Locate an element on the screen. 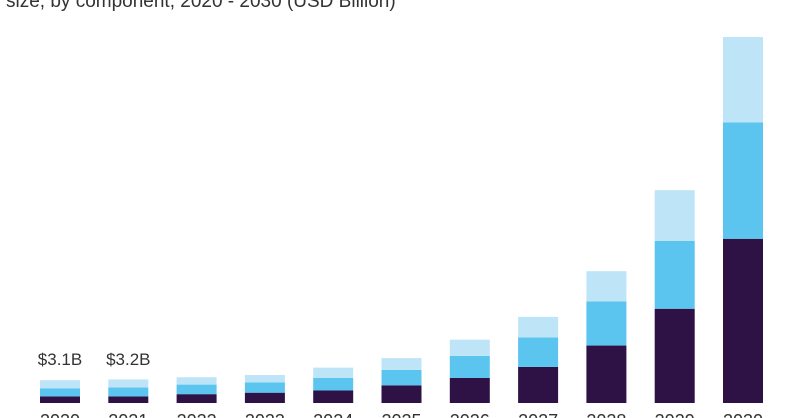  x-tick-label: 2022 is located at coordinates (197, 414).